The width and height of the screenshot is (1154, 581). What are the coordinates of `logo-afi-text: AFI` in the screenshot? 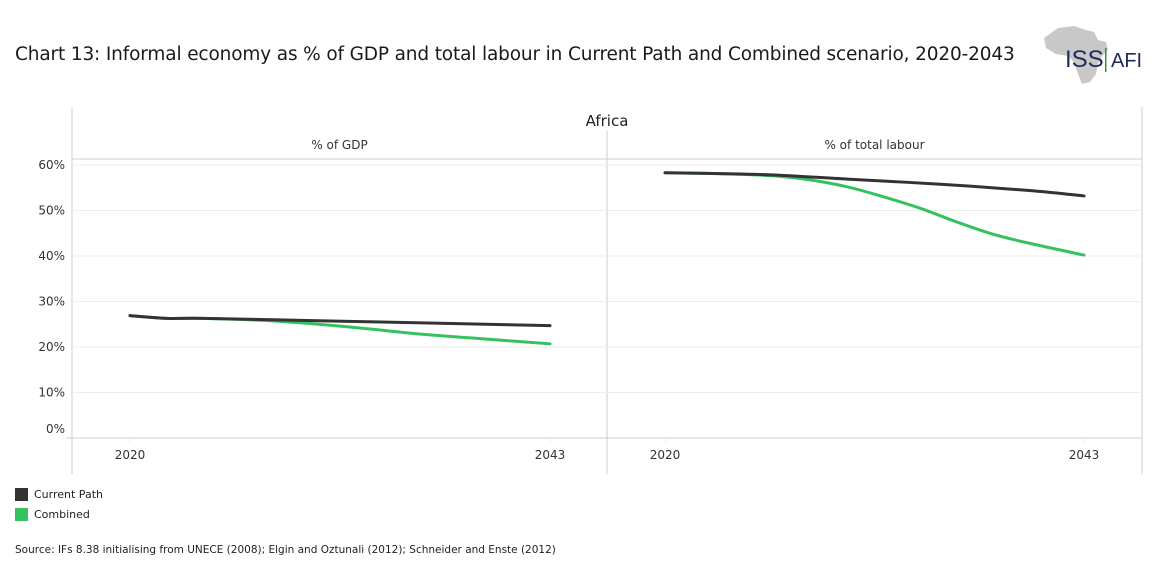 It's located at (1126, 61).